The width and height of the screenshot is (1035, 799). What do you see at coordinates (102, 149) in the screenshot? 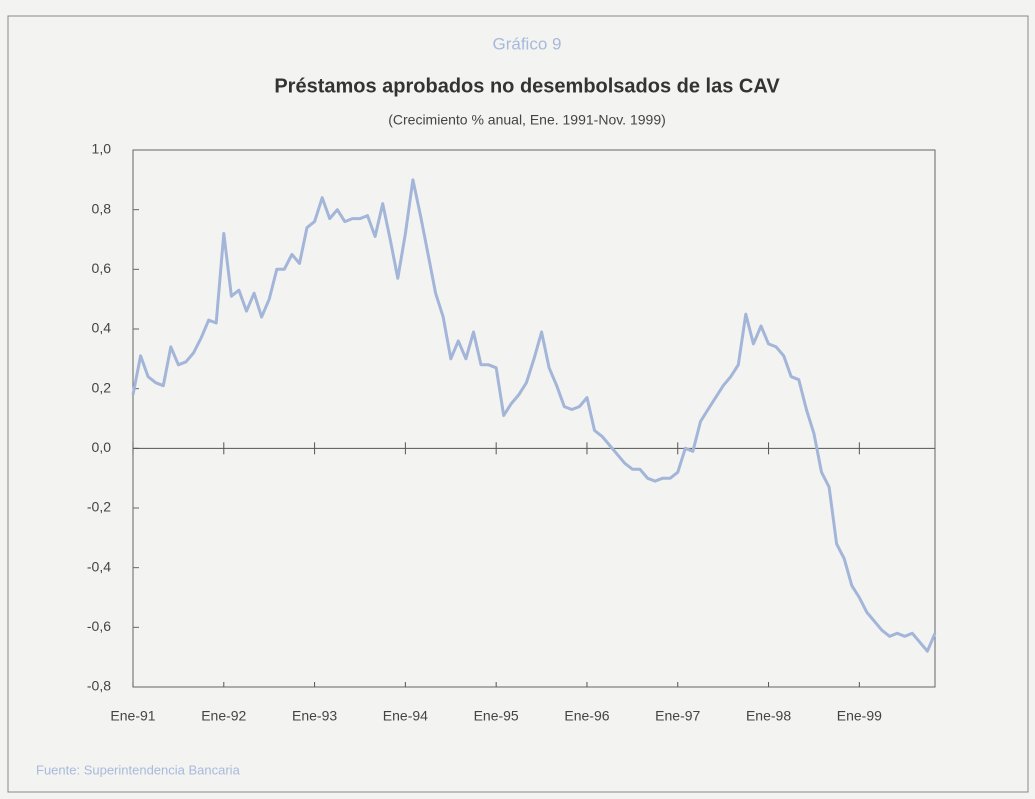
I see `y-tick-label: 1,0` at bounding box center [102, 149].